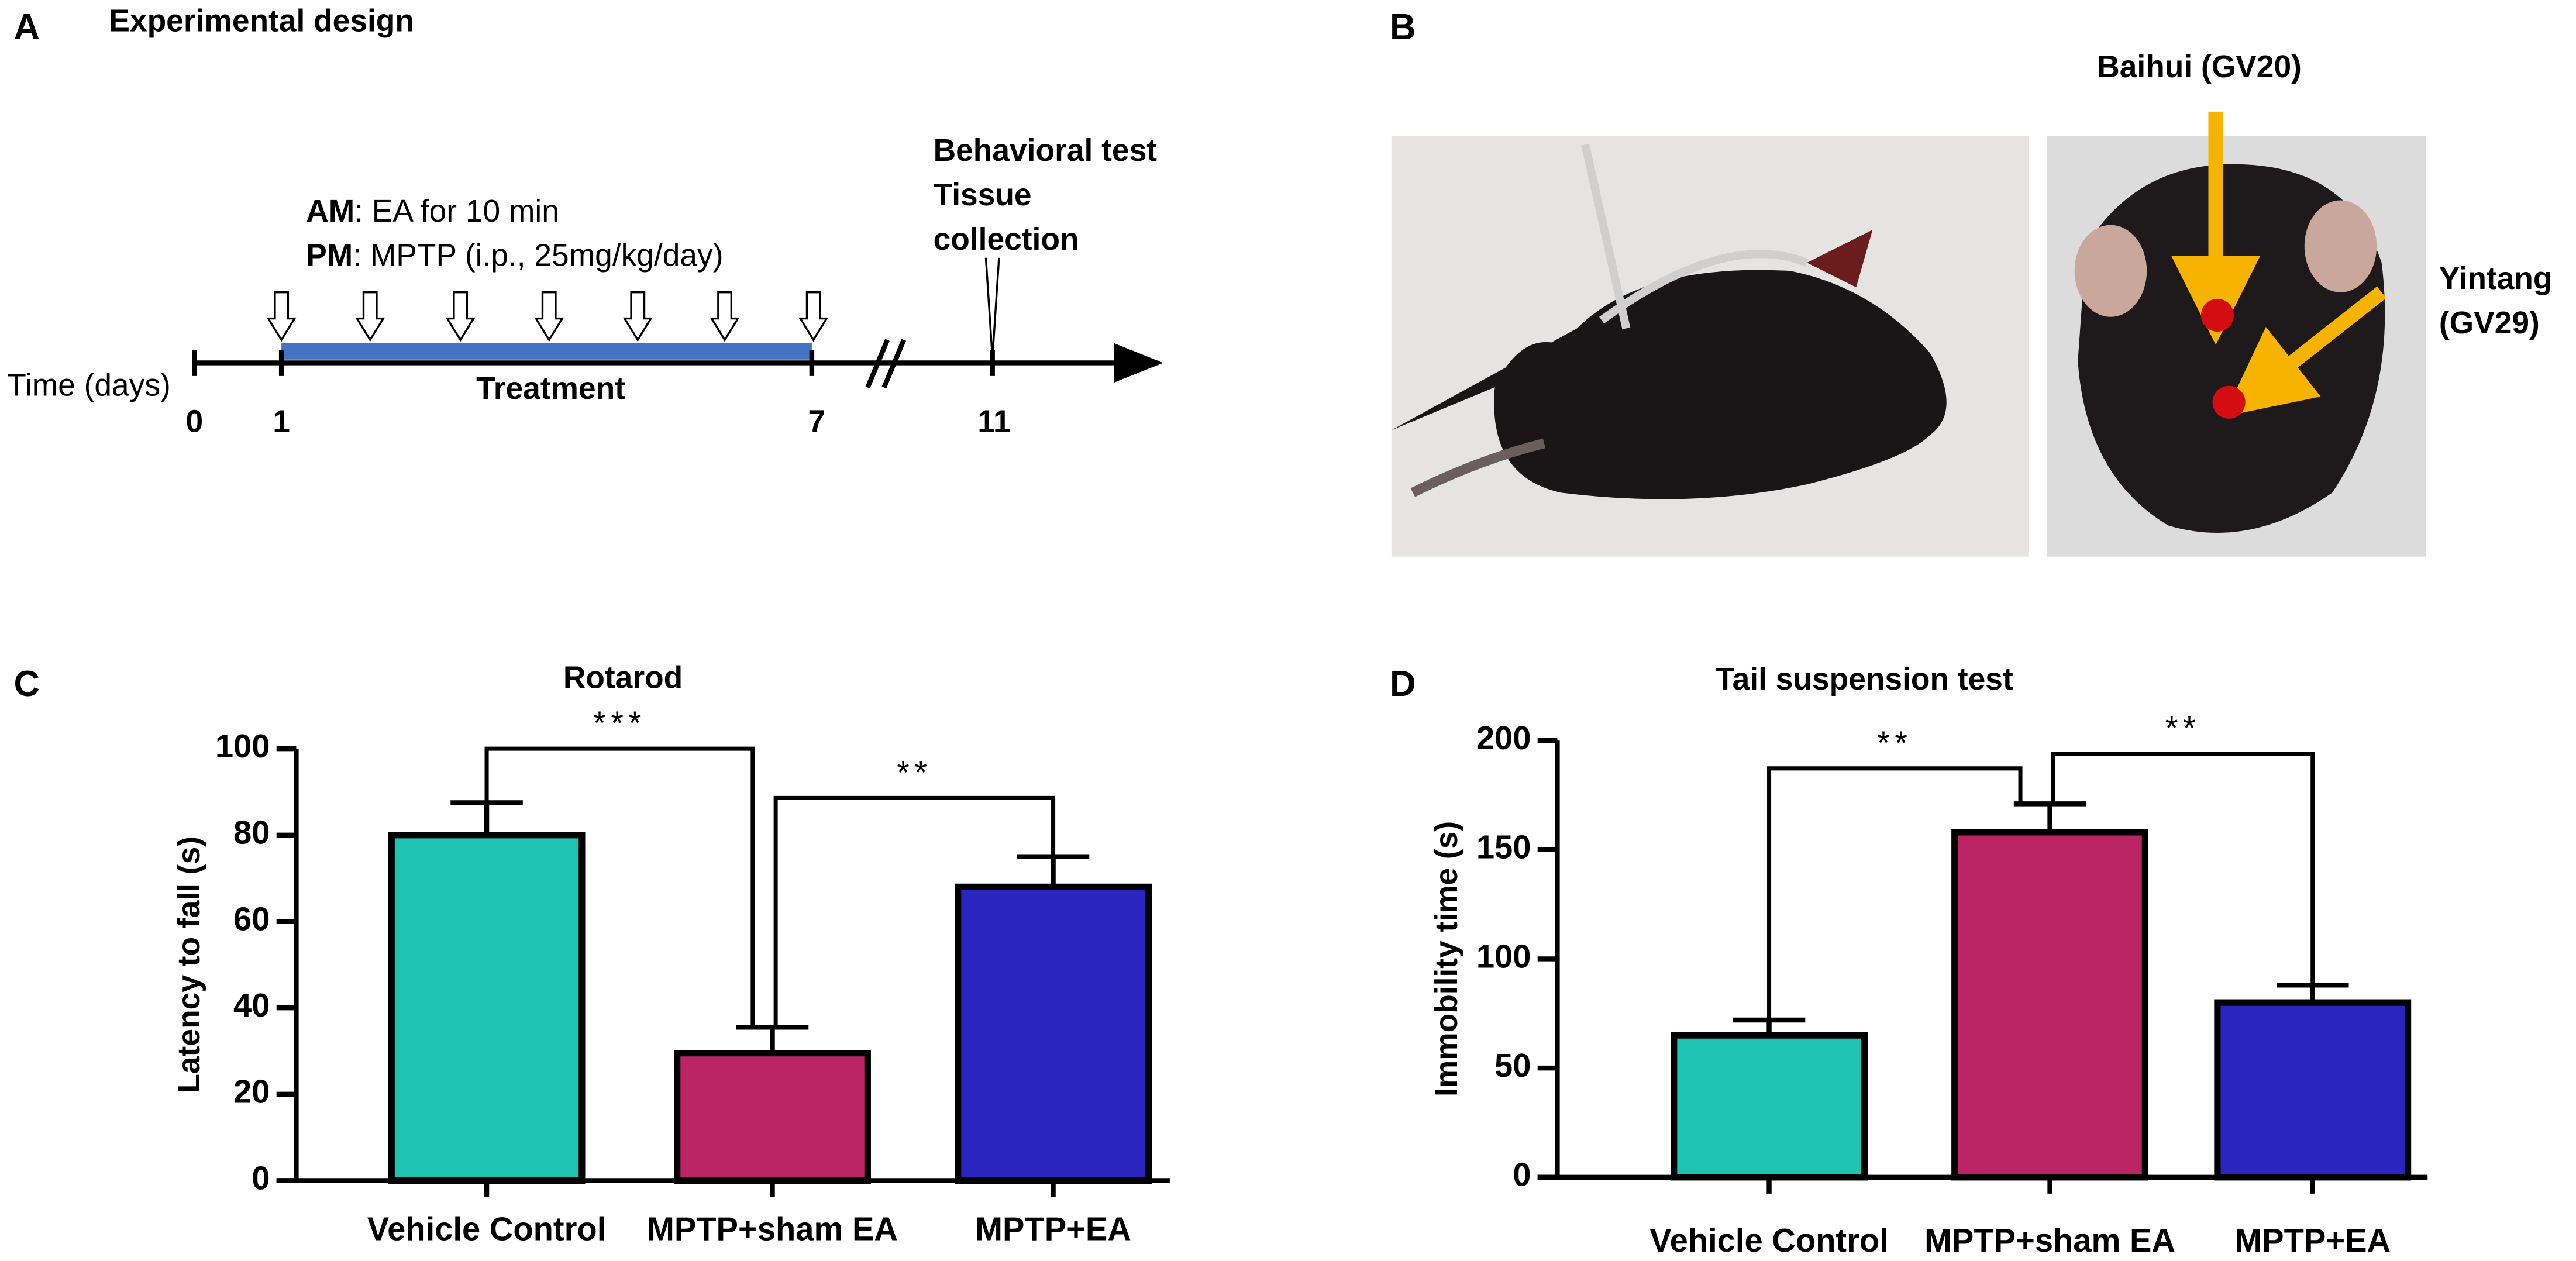 This screenshot has width=2576, height=1261. I want to click on treatment-bar, so click(546, 351).